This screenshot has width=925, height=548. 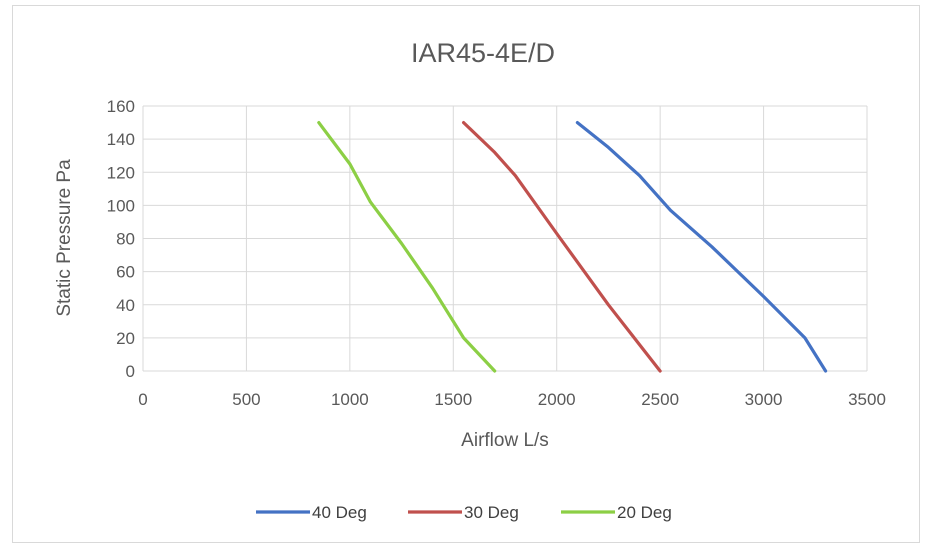 I want to click on y-tick-label: 100, so click(x=121, y=205).